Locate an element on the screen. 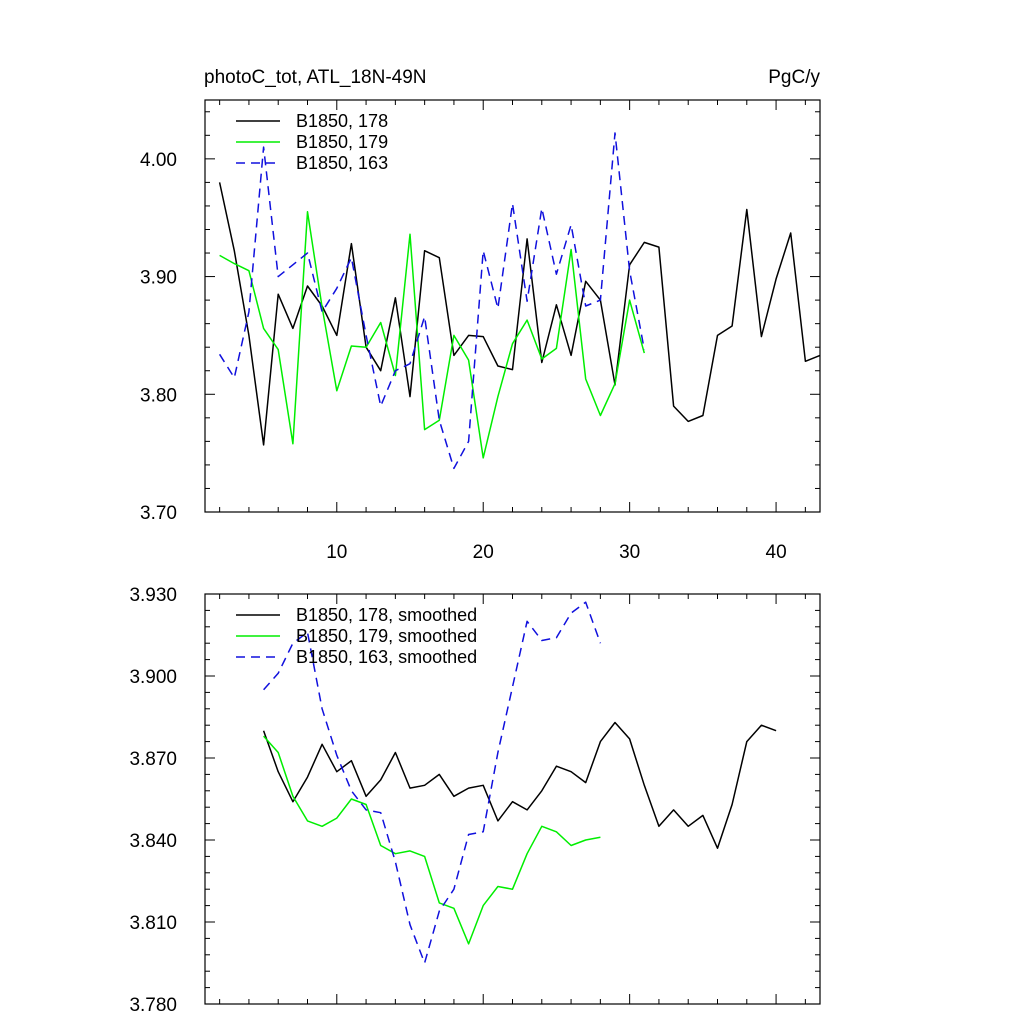  bottom-y-tick-label: 3.840 is located at coordinates (153, 841).